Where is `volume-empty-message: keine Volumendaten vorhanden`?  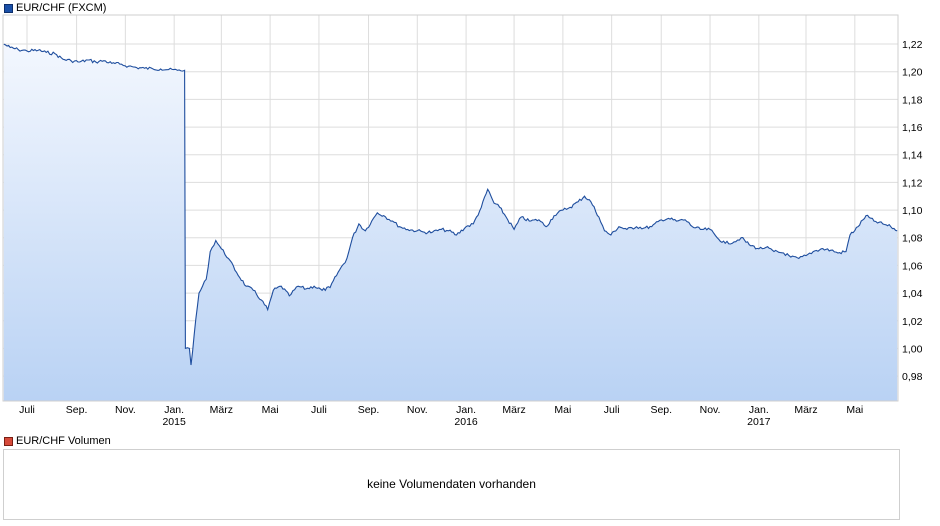 volume-empty-message: keine Volumendaten vorhanden is located at coordinates (451, 484).